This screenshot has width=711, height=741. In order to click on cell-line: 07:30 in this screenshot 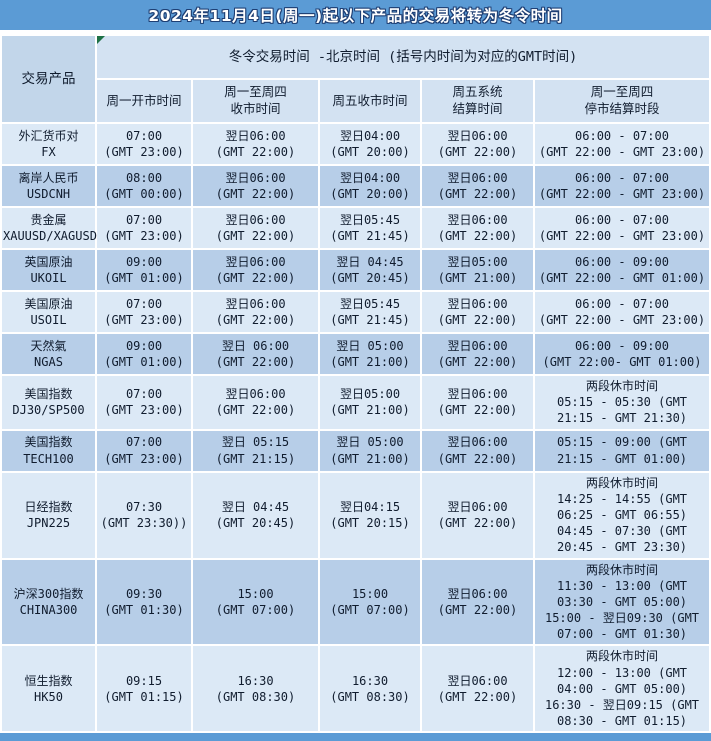, I will do `click(144, 506)`.